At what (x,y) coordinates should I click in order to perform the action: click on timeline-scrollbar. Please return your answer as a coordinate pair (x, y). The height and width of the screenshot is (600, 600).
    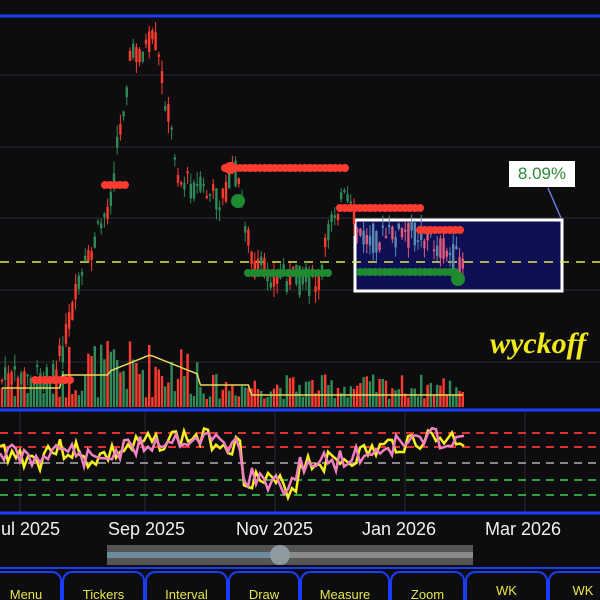
    Looking at the image, I should click on (290, 555).